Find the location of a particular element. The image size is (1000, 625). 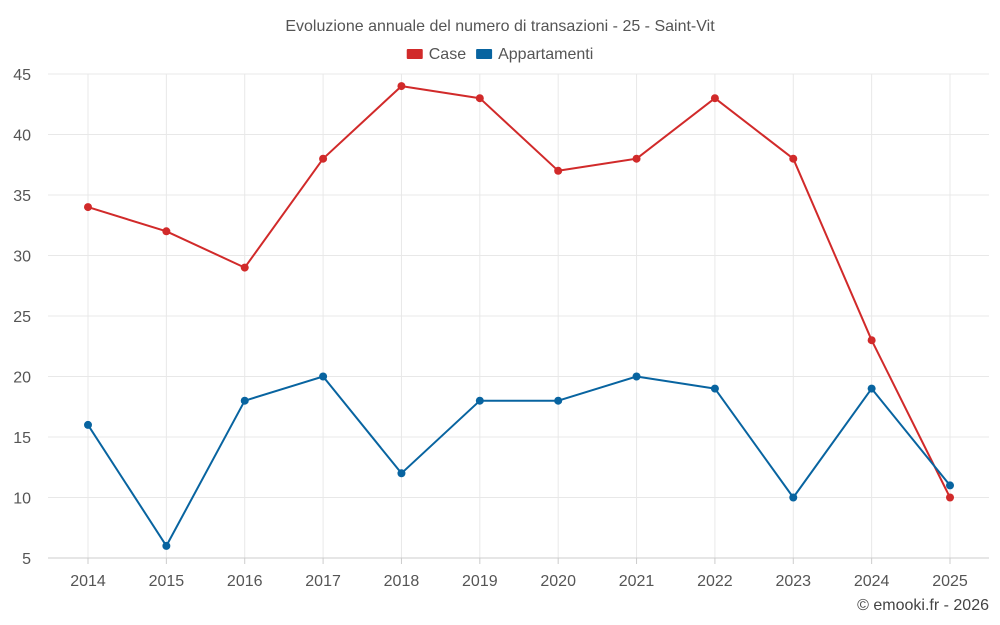

y-tick-label: 5 is located at coordinates (26, 559).